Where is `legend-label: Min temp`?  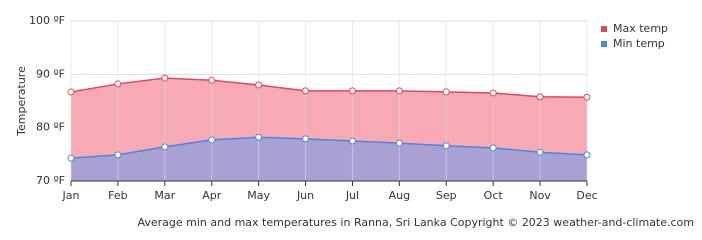
legend-label: Min temp is located at coordinates (639, 43).